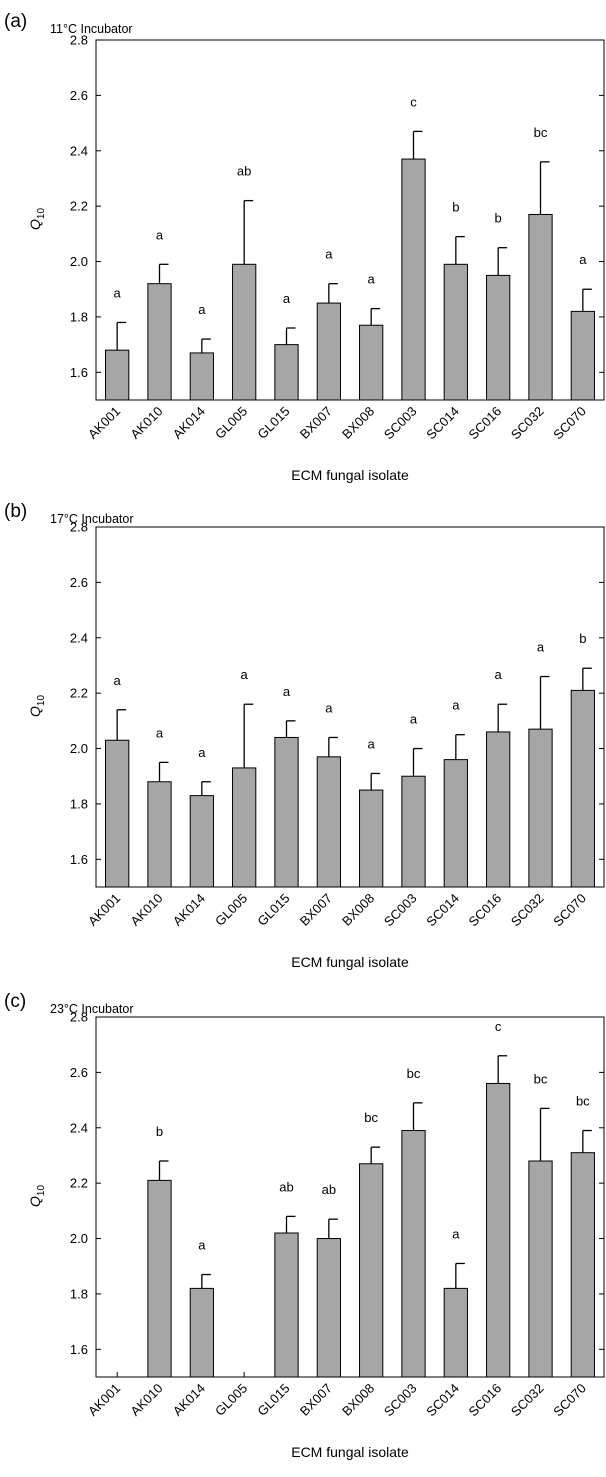 This screenshot has height=1477, width=606. I want to click on x-category-label: SC003, so click(400, 910).